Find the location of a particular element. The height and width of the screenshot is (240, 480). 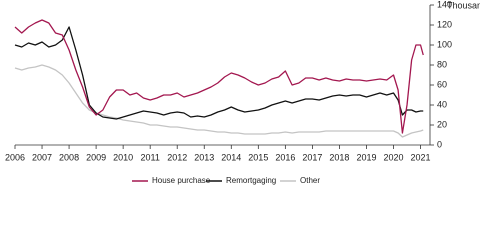

y-tick-label: 100 is located at coordinates (444, 44).